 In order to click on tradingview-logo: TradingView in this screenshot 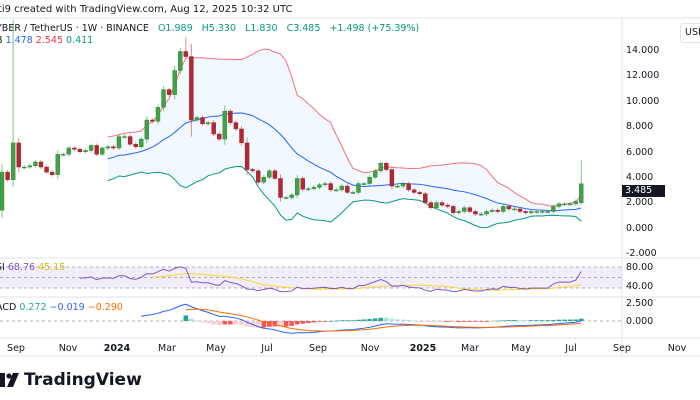, I will do `click(71, 380)`.